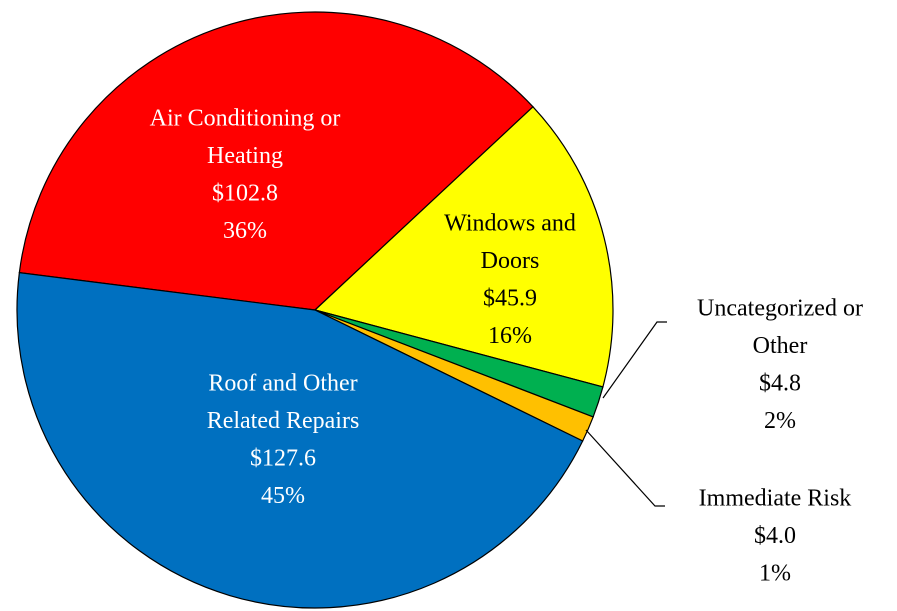  What do you see at coordinates (780, 346) in the screenshot?
I see `slice-label: Other` at bounding box center [780, 346].